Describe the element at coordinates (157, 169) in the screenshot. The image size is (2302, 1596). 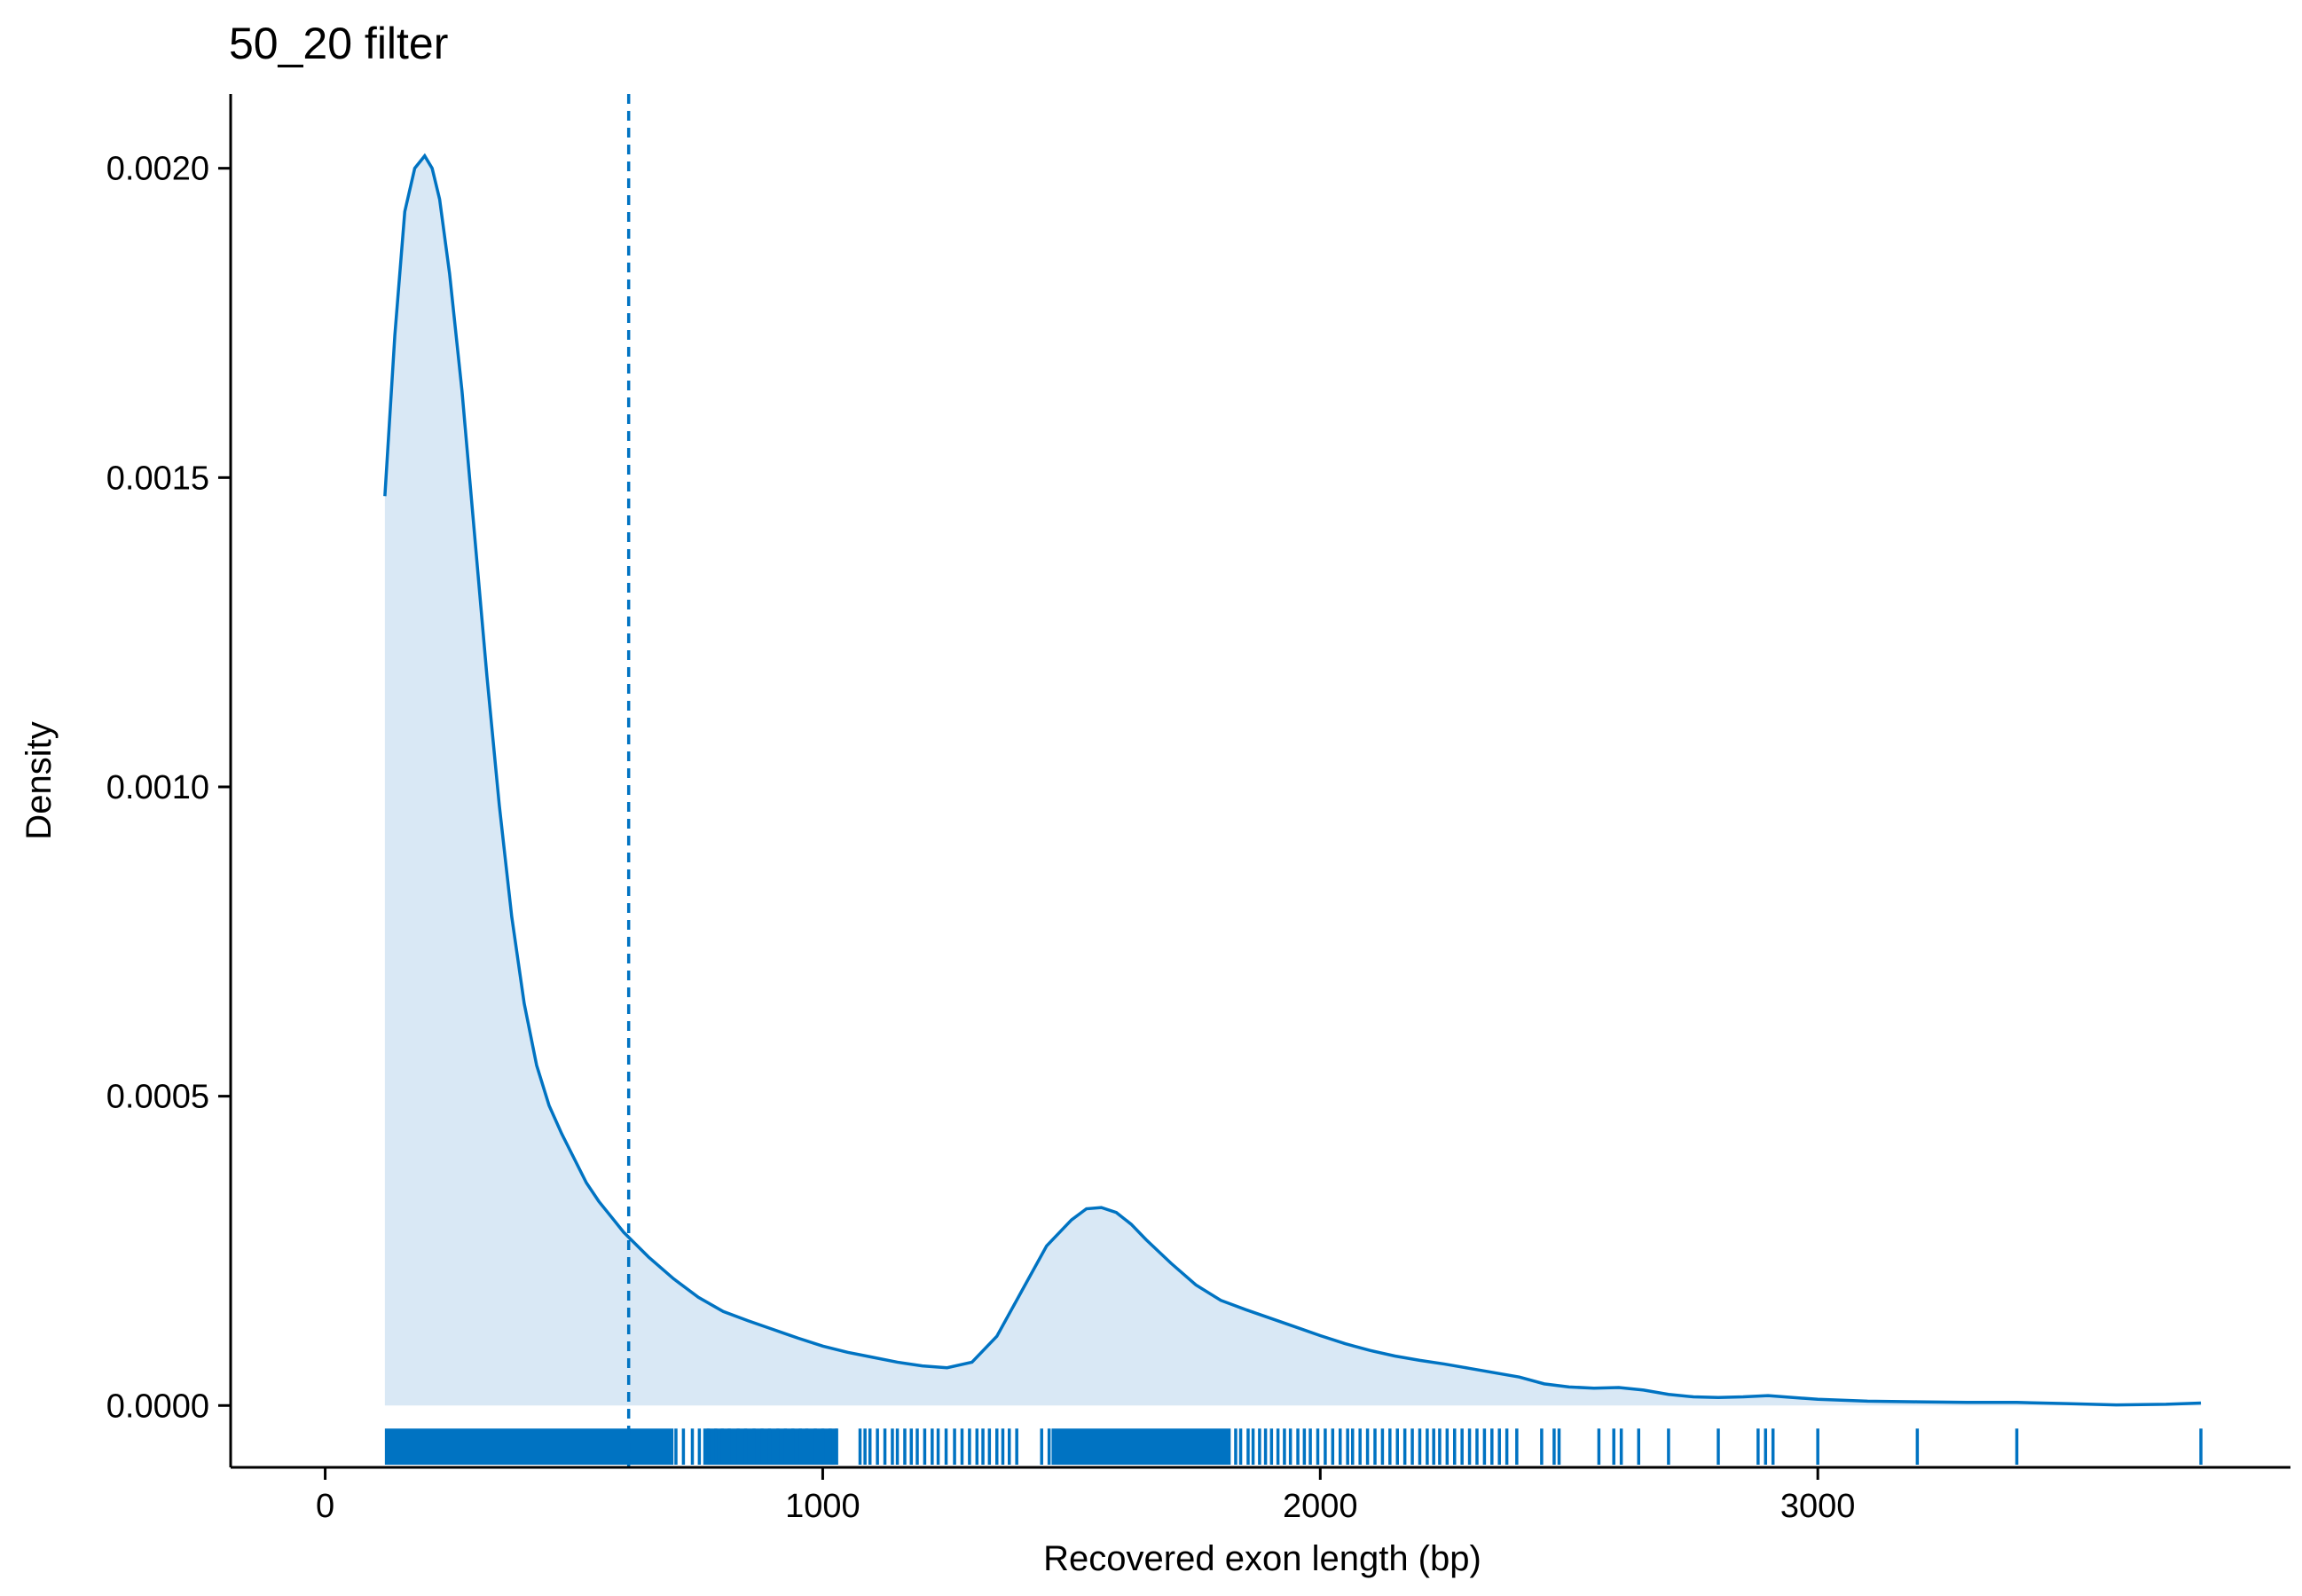
I see `y-tick-label: 0.0020` at that location.